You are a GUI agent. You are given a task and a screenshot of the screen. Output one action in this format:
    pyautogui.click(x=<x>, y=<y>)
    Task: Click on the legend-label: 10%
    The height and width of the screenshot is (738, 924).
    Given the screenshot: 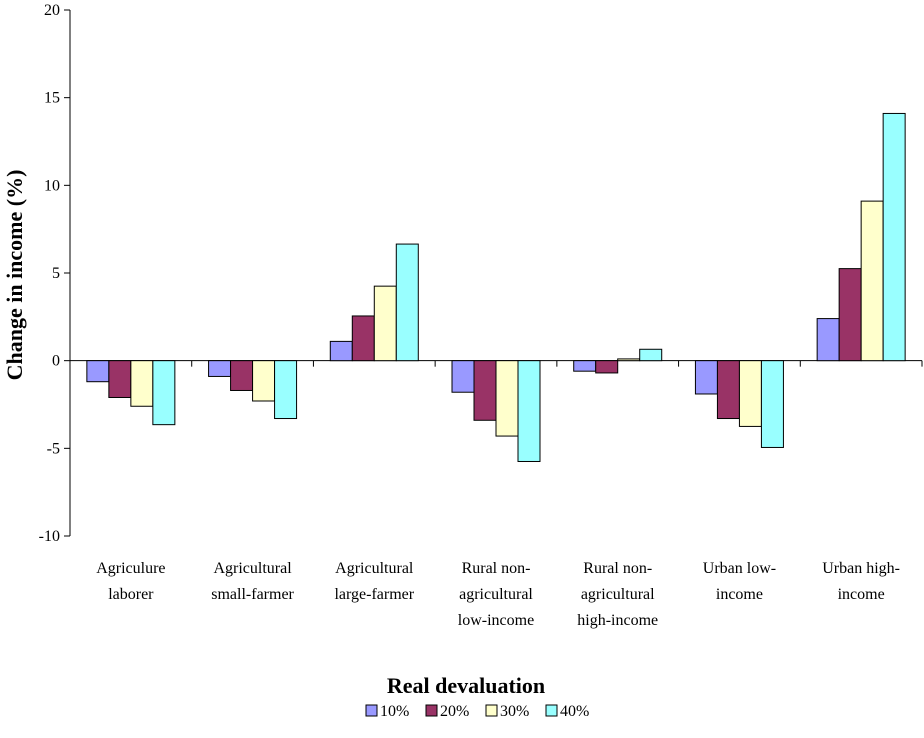 What is the action you would take?
    pyautogui.click(x=394, y=711)
    